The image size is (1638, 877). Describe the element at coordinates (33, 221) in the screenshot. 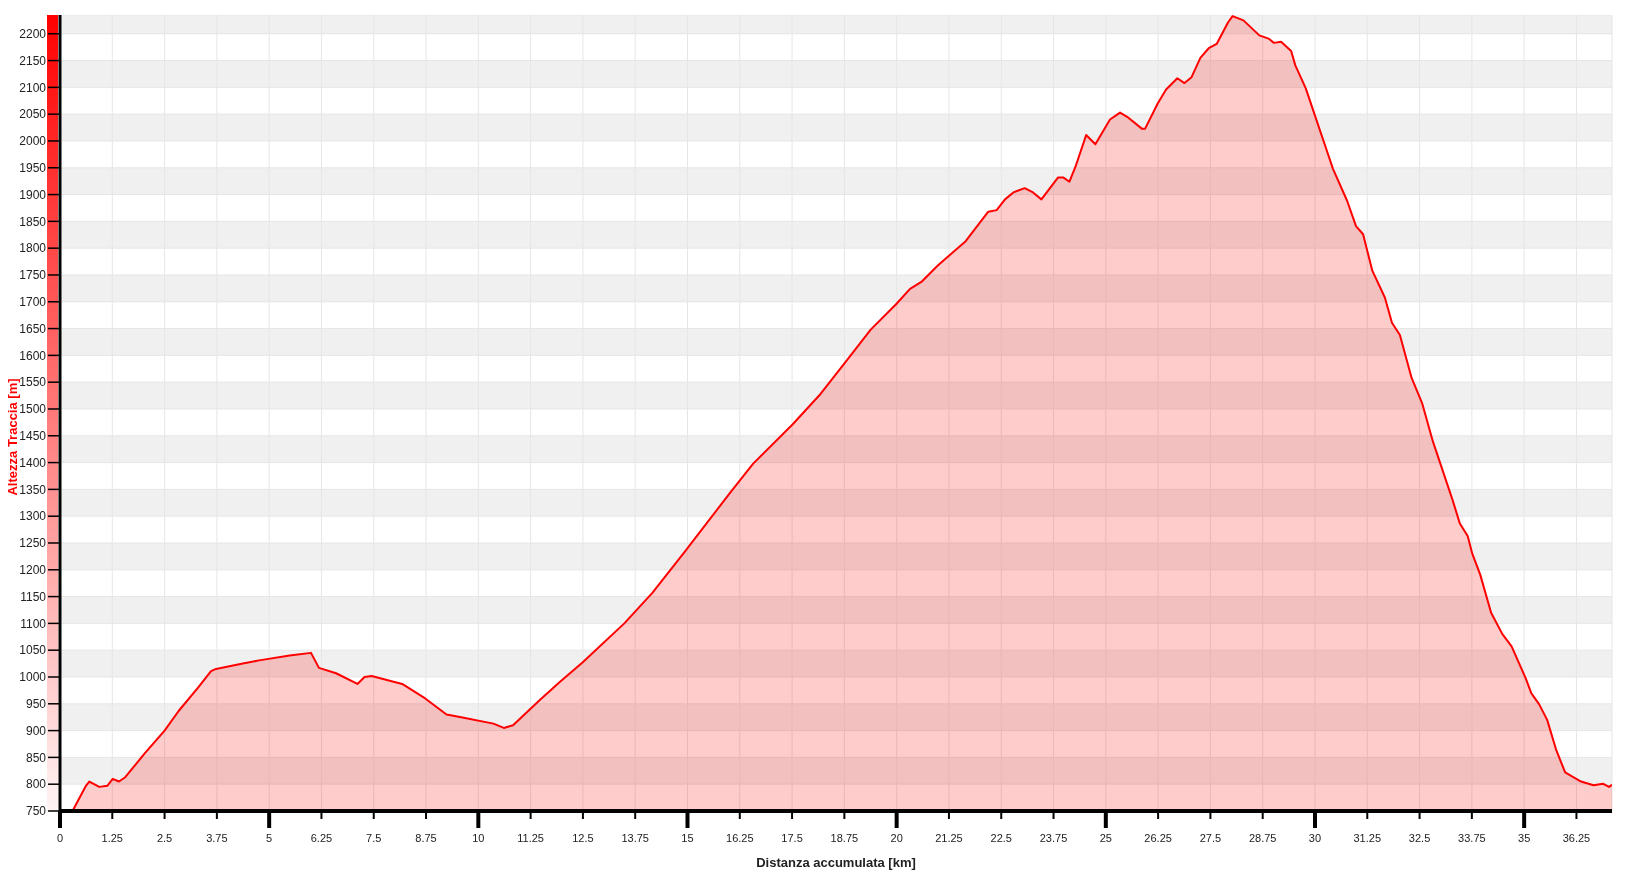

I see `y-tick-label: 1850` at that location.